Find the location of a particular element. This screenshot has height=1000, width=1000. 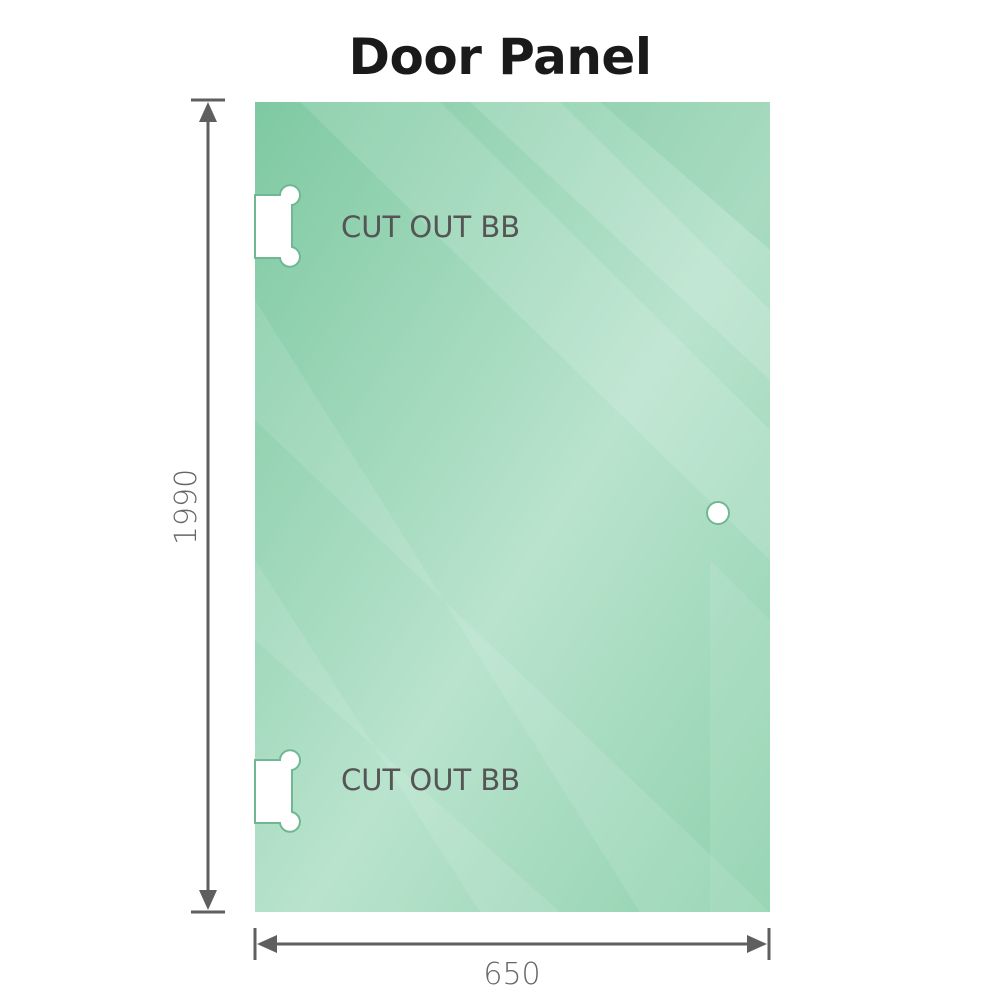

height-dimension is located at coordinates (208, 506).